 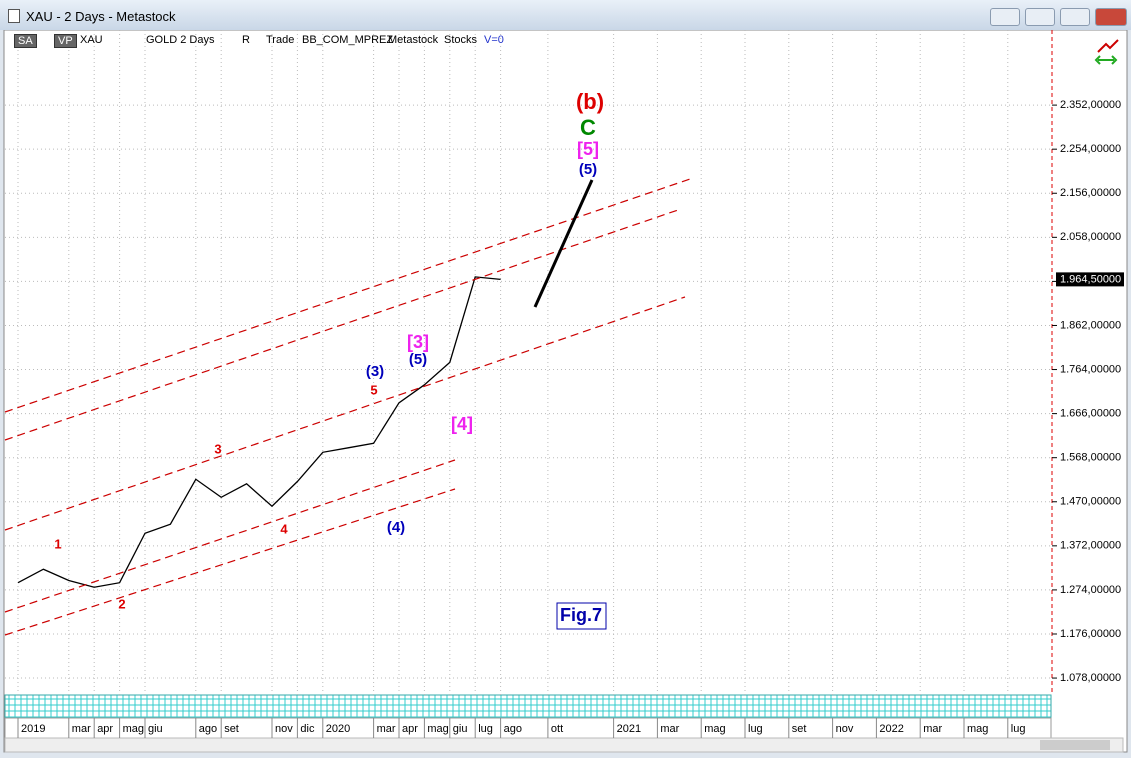 I want to click on y-tick-label: 2.254,00000, so click(x=1090, y=149).